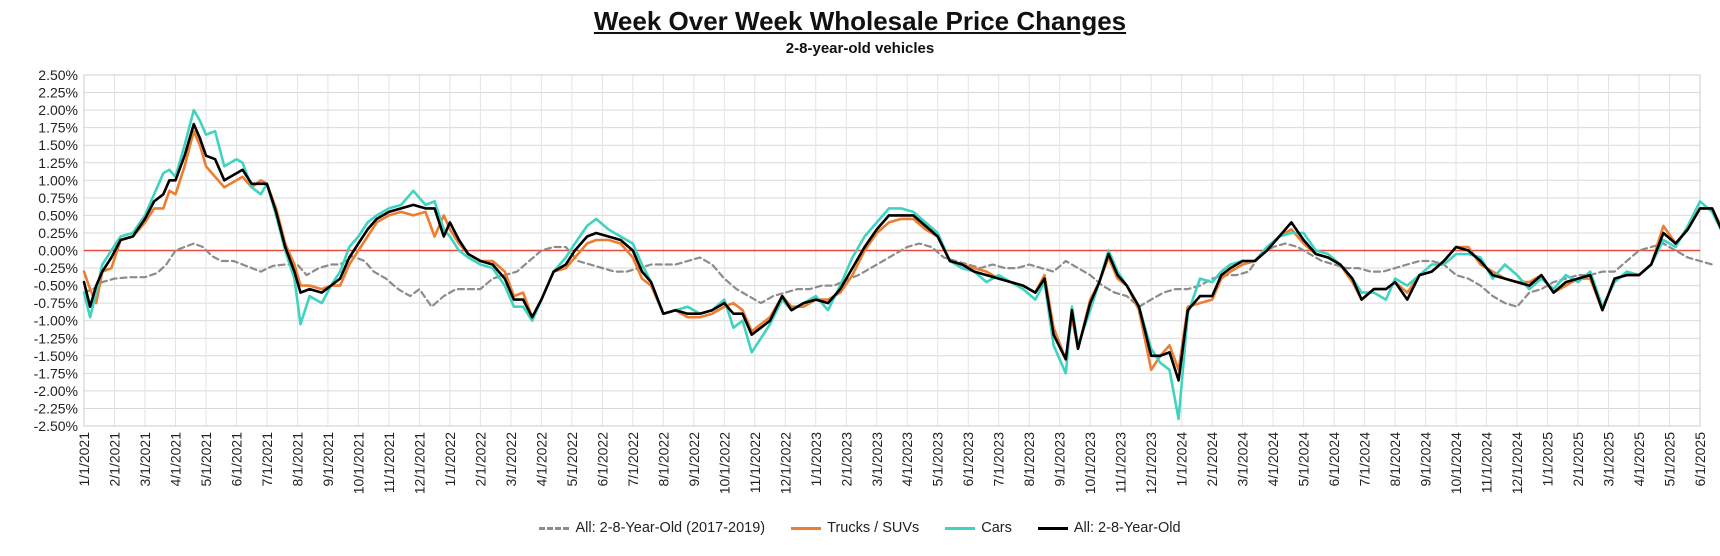 The height and width of the screenshot is (556, 1720). What do you see at coordinates (1052, 528) in the screenshot?
I see `legend-swatch-all-2-8-year-old` at bounding box center [1052, 528].